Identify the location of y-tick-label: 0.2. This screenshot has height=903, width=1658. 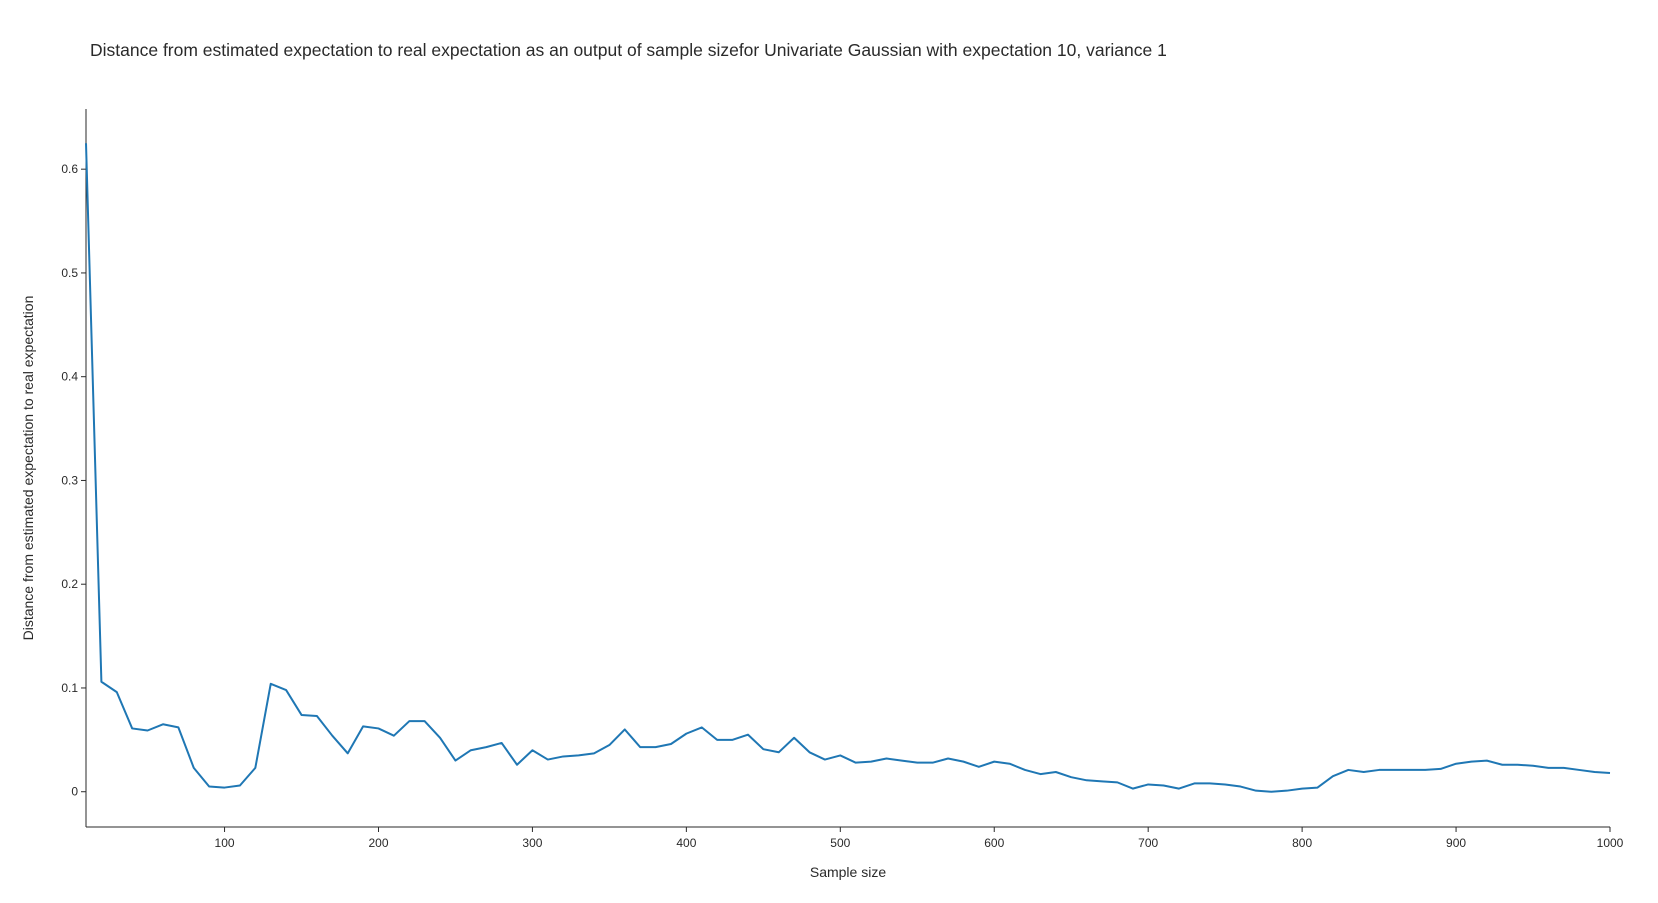
(69, 584).